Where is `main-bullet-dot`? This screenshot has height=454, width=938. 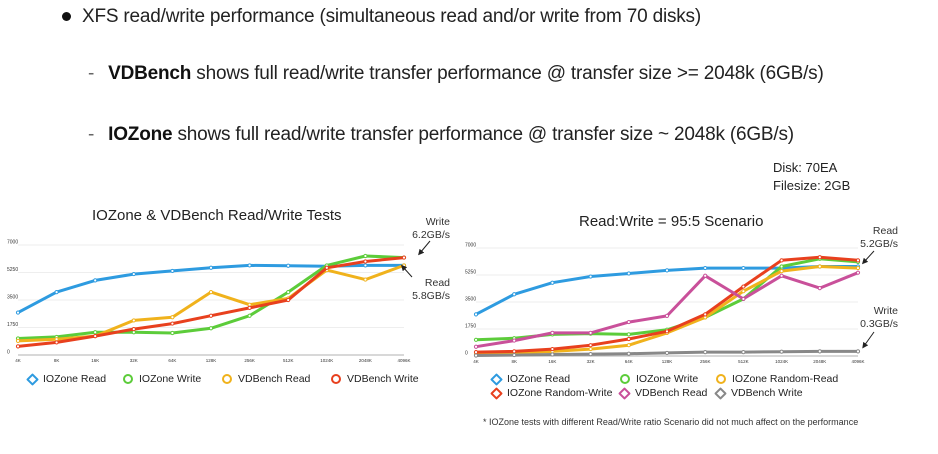
main-bullet-dot is located at coordinates (66, 16).